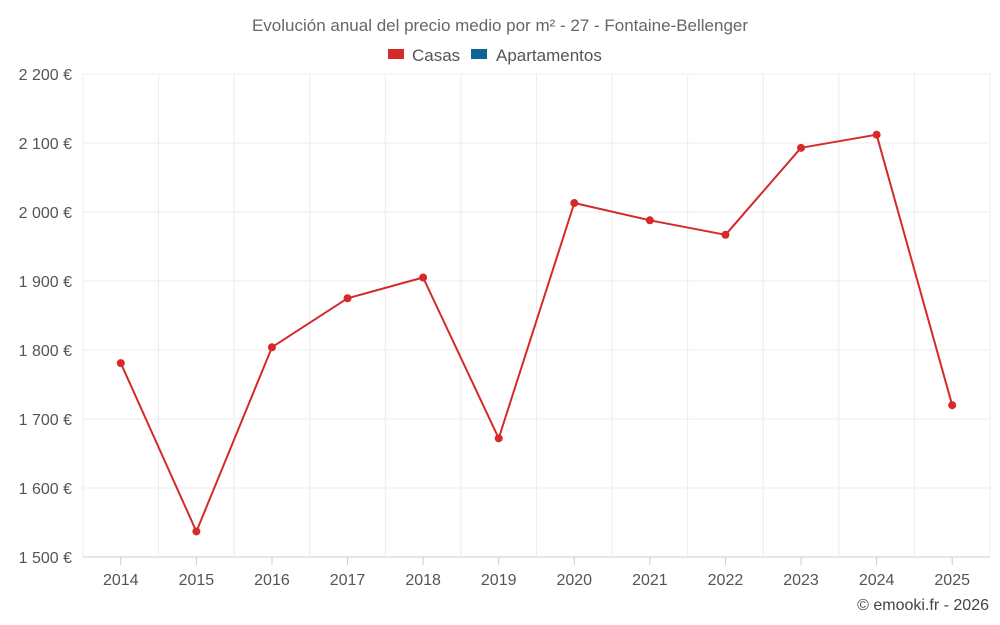  What do you see at coordinates (574, 203) in the screenshot?
I see `data-point-casas-2020` at bounding box center [574, 203].